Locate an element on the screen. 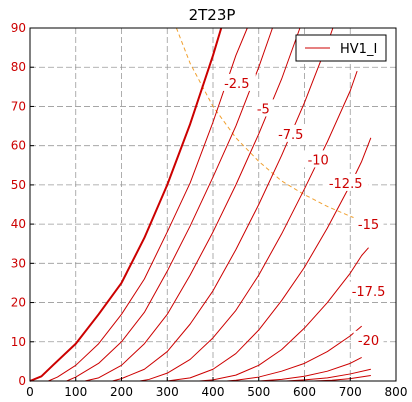 This screenshot has height=402, width=412. curve-label: -17.5 is located at coordinates (369, 292).